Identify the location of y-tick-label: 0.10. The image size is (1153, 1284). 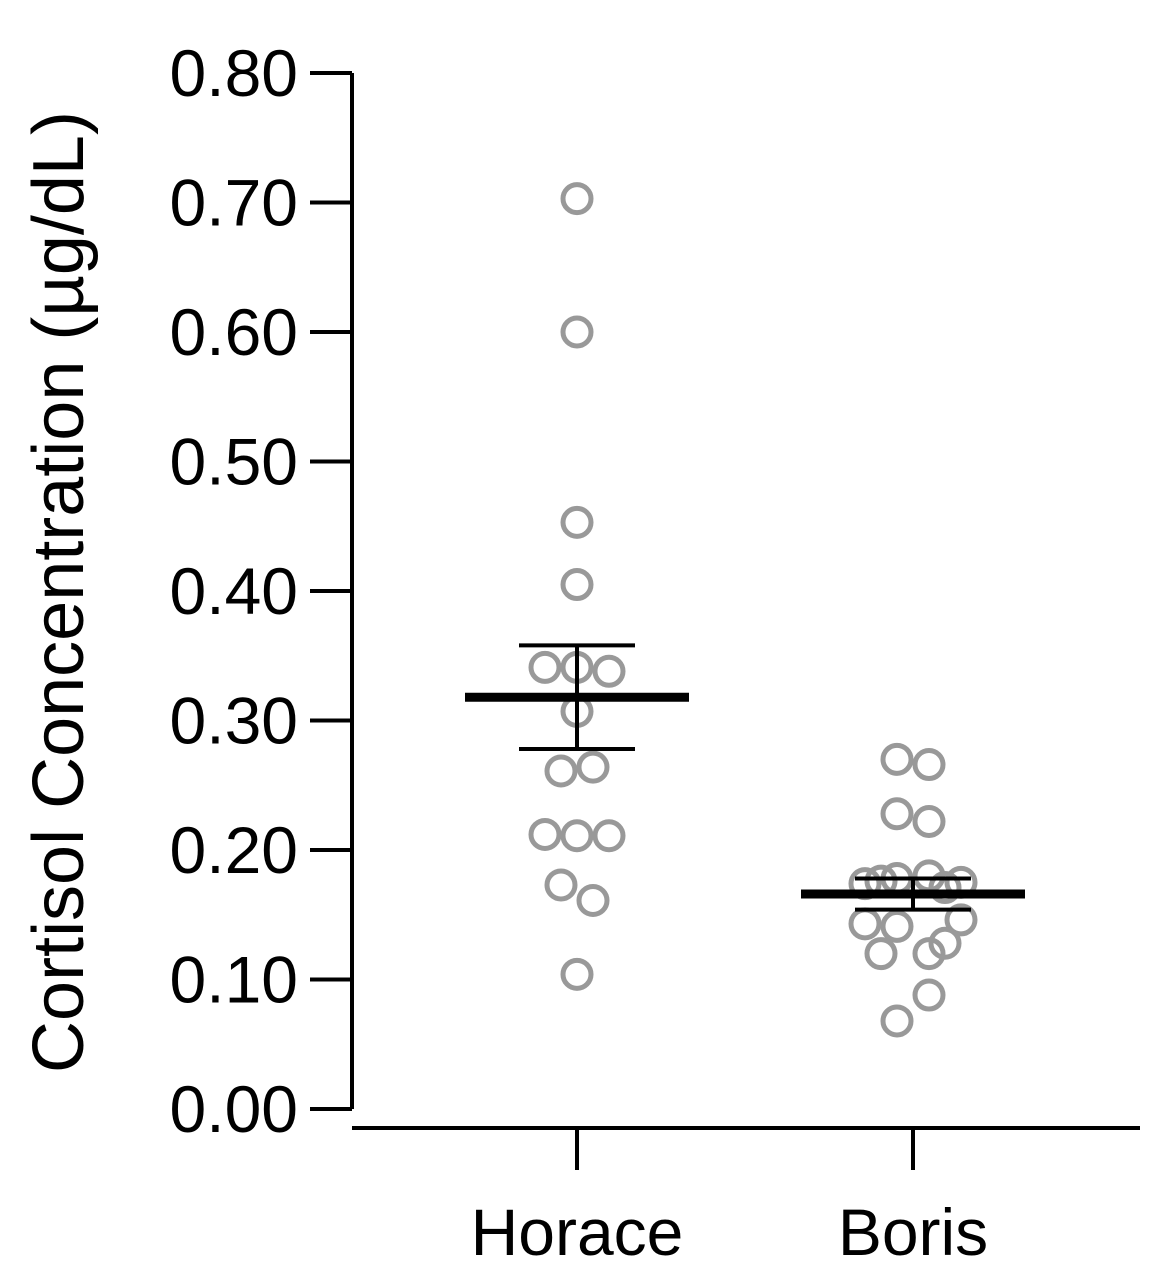
(234, 980).